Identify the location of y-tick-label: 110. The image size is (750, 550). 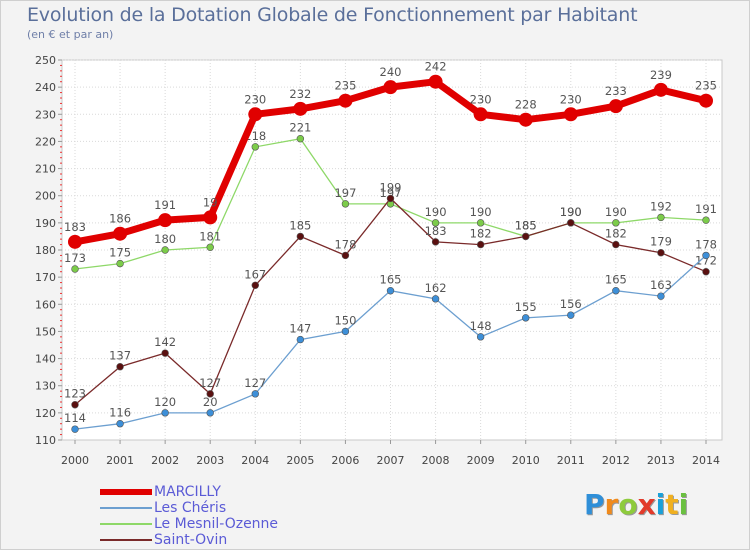
(45, 440).